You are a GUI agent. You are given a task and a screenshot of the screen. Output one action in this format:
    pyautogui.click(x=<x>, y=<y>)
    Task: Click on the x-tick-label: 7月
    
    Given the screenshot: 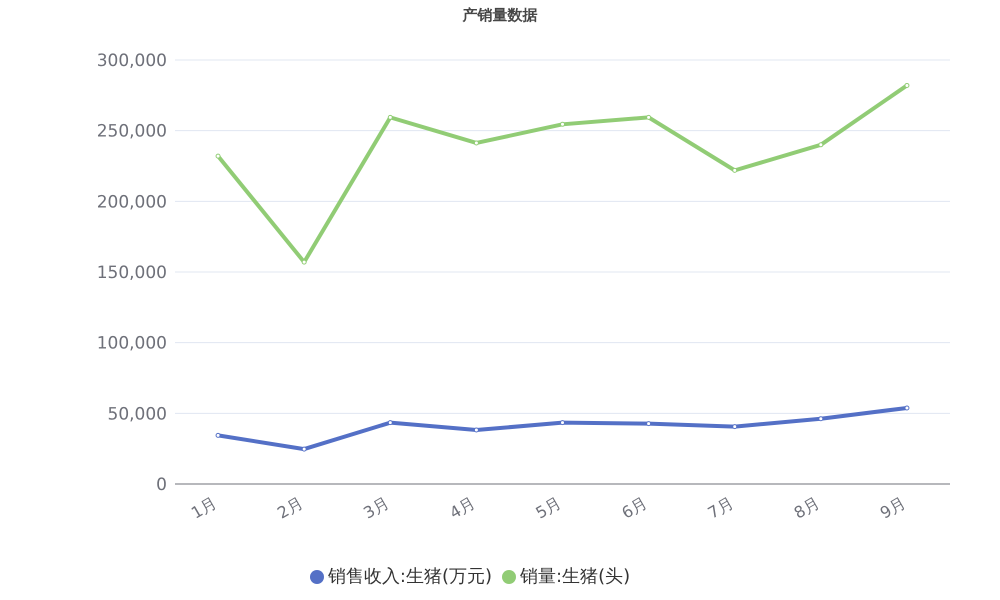 What is the action you would take?
    pyautogui.click(x=720, y=508)
    